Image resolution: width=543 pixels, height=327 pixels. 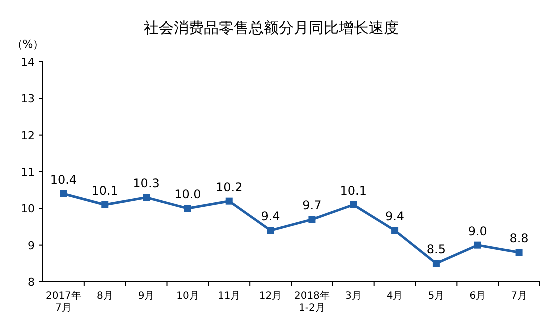 What do you see at coordinates (312, 302) in the screenshot?
I see `xtick: 2018年 1-2月` at bounding box center [312, 302].